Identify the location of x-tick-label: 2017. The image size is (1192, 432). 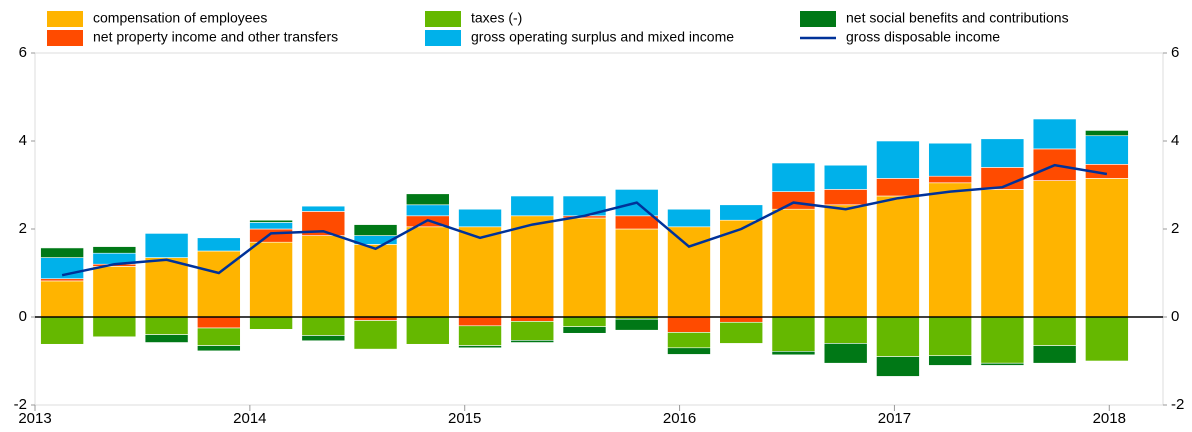
(894, 418).